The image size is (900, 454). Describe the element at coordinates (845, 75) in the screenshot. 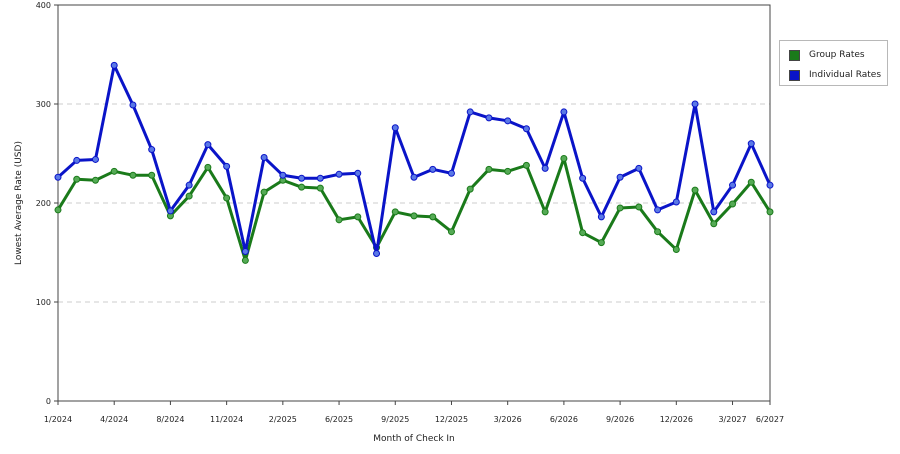

I see `legend-label-individual: Individual Rates` at that location.